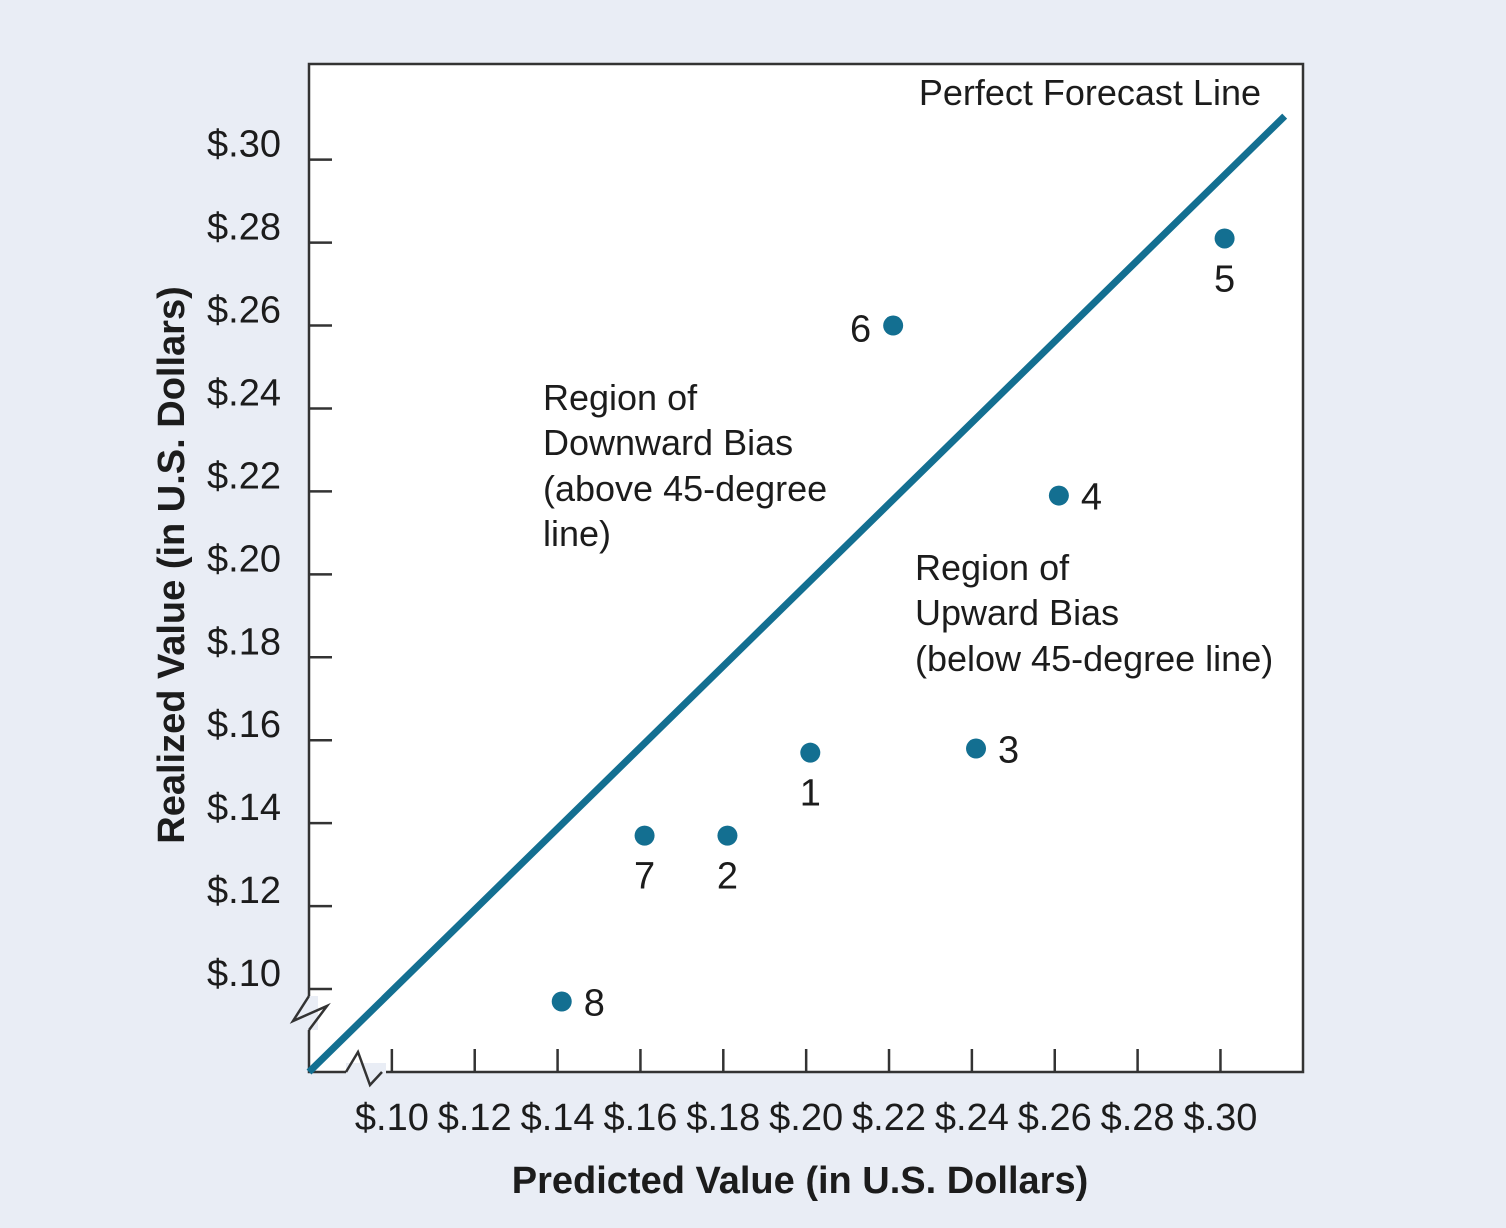 This screenshot has height=1228, width=1506. I want to click on x-tick-label: $.10, so click(392, 1118).